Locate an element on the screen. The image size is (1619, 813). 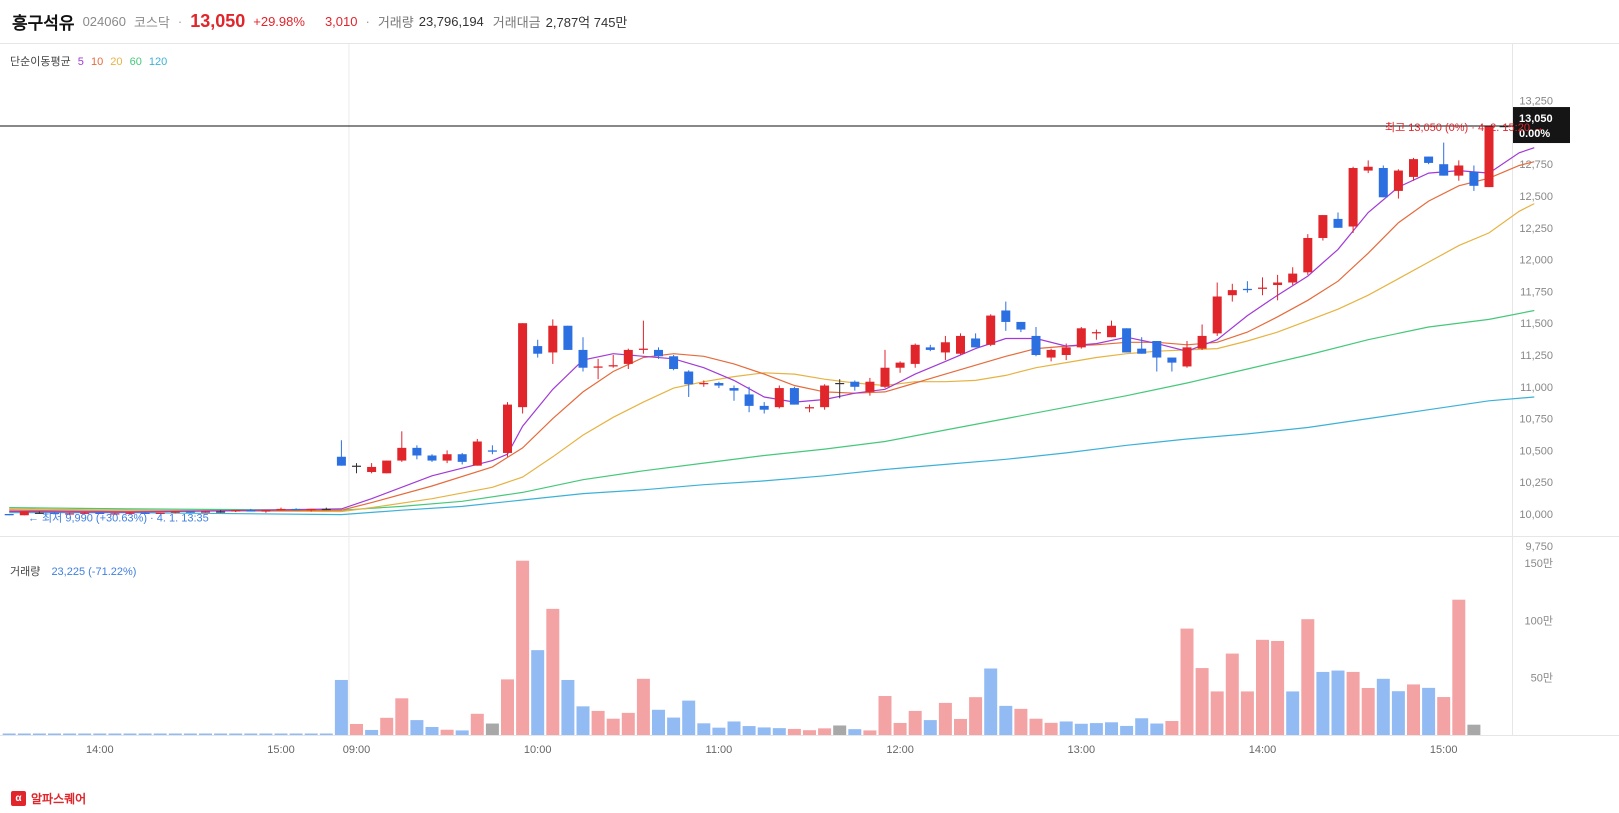
y-tick-label: 11,000 is located at coordinates (1536, 388).